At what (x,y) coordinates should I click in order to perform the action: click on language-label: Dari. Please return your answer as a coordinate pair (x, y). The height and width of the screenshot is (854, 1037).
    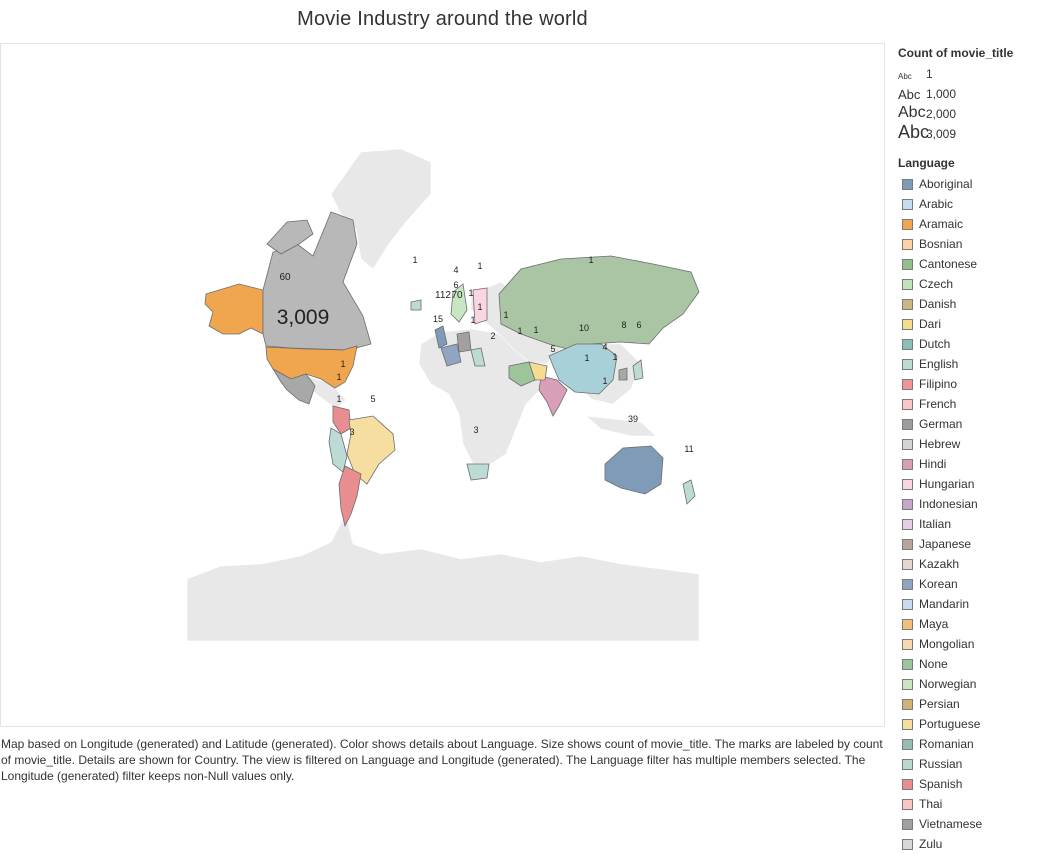
    Looking at the image, I should click on (930, 324).